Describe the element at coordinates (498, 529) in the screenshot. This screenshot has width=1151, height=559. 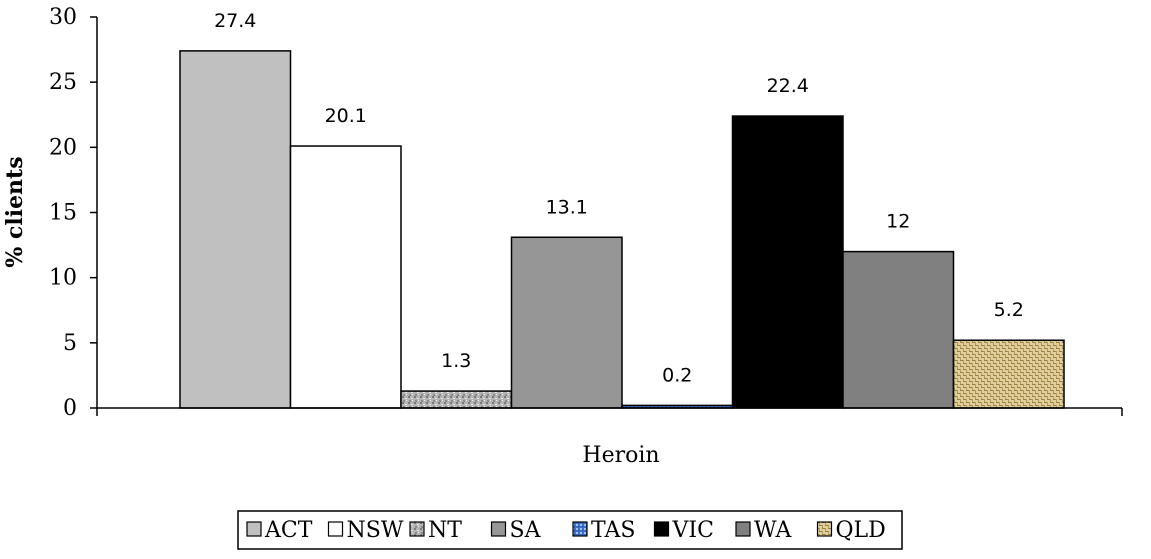
I see `legend-swatch-sa` at that location.